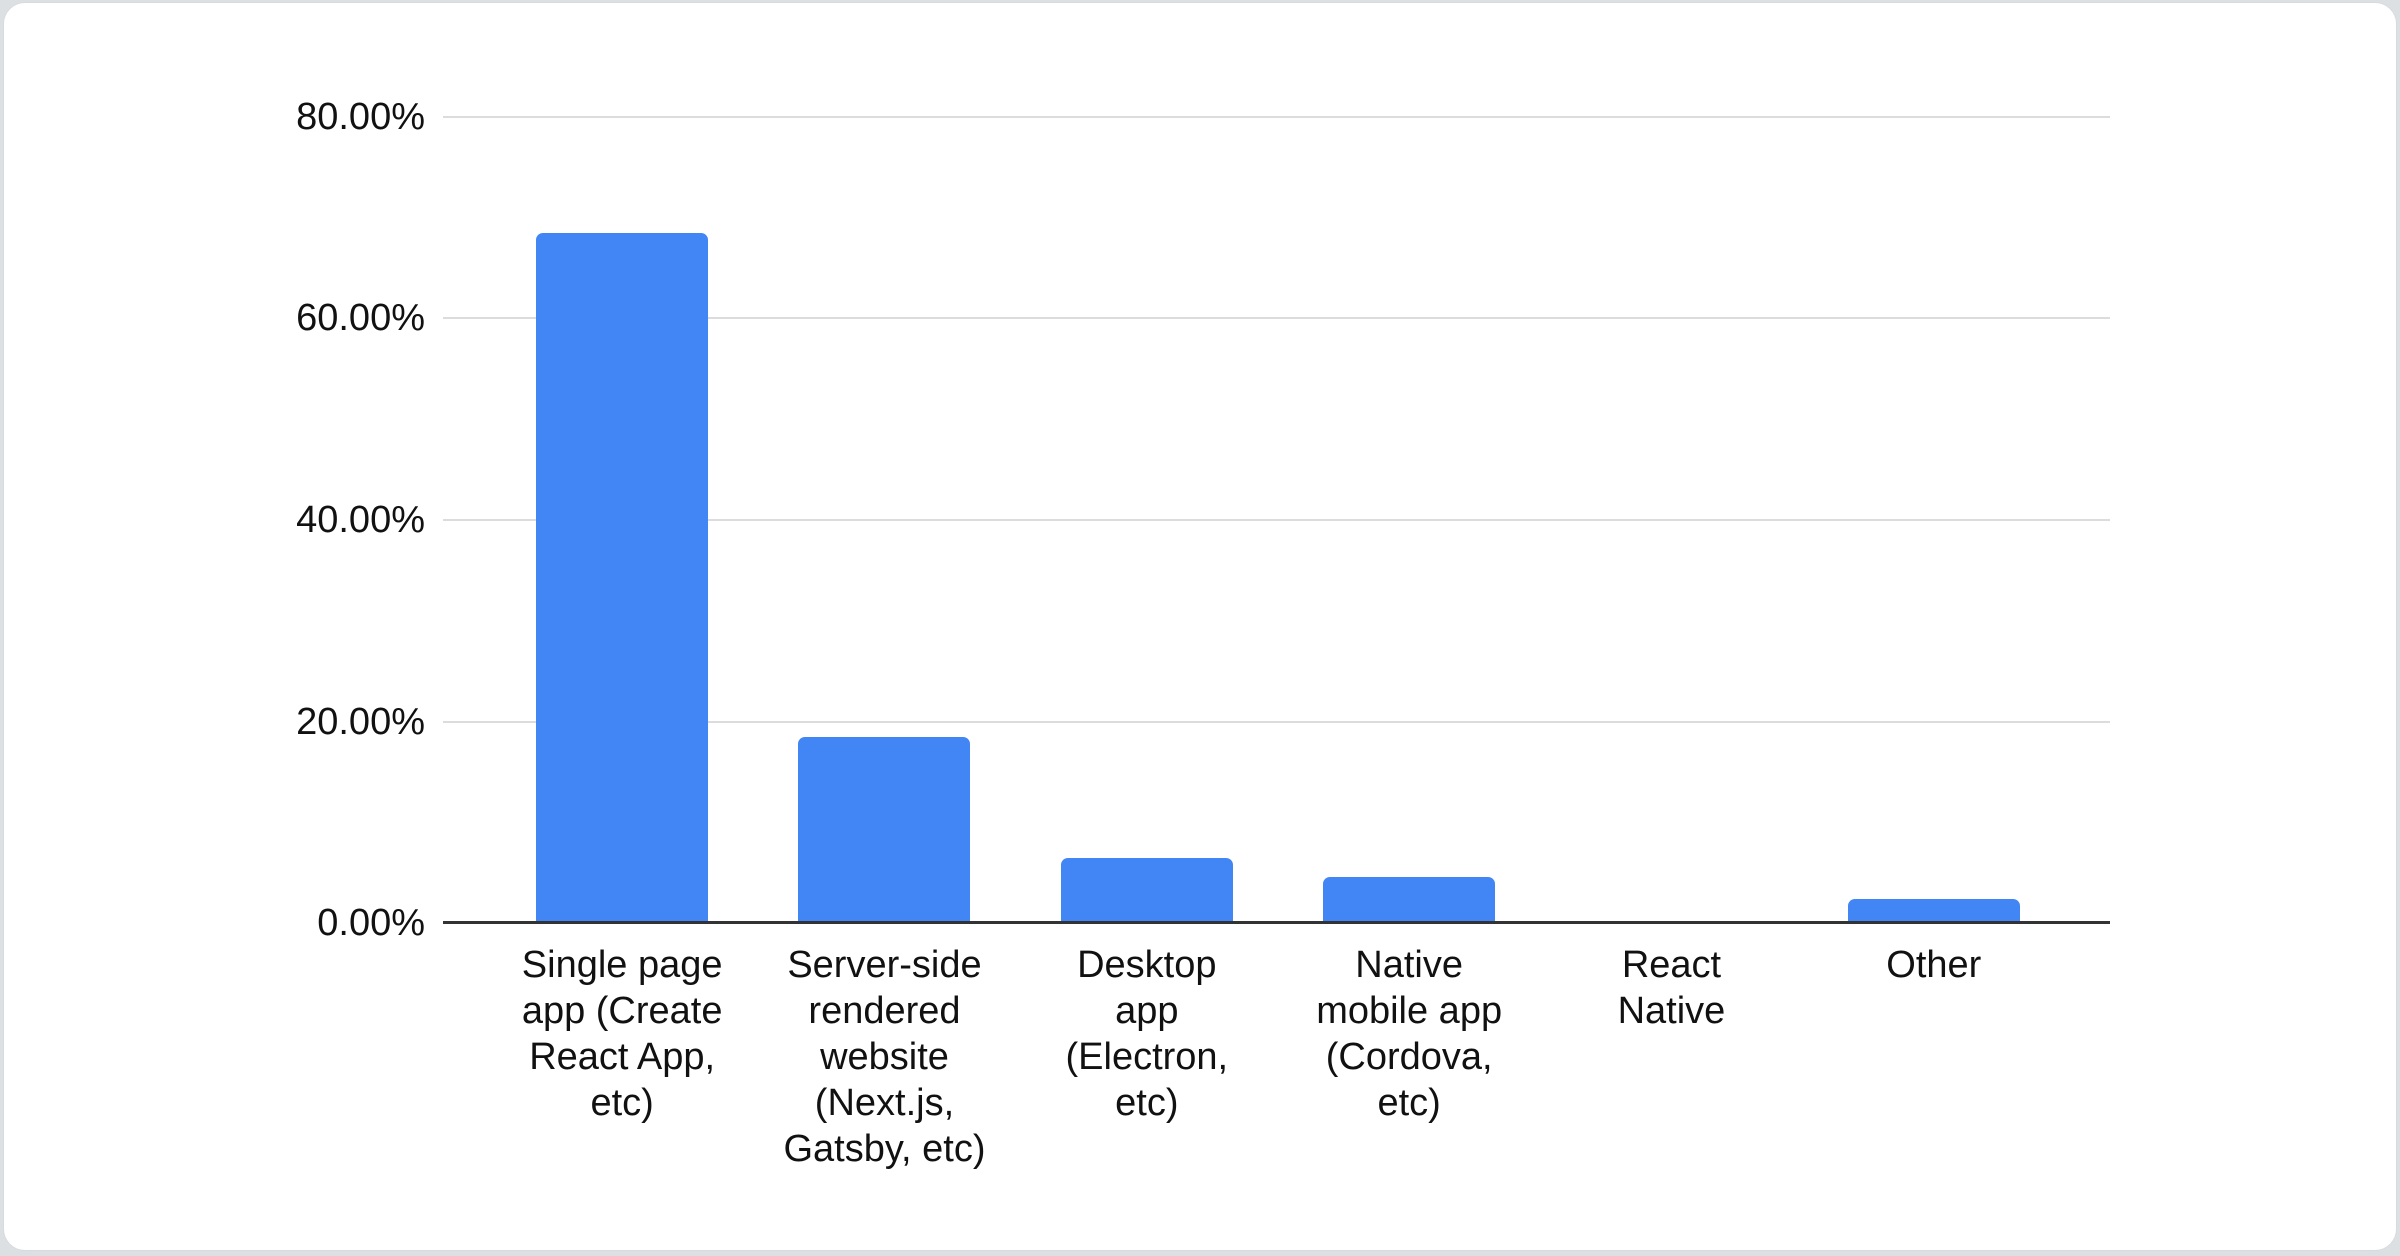  I want to click on category-column: Desktop app (Electron, etc), so click(1147, 1057).